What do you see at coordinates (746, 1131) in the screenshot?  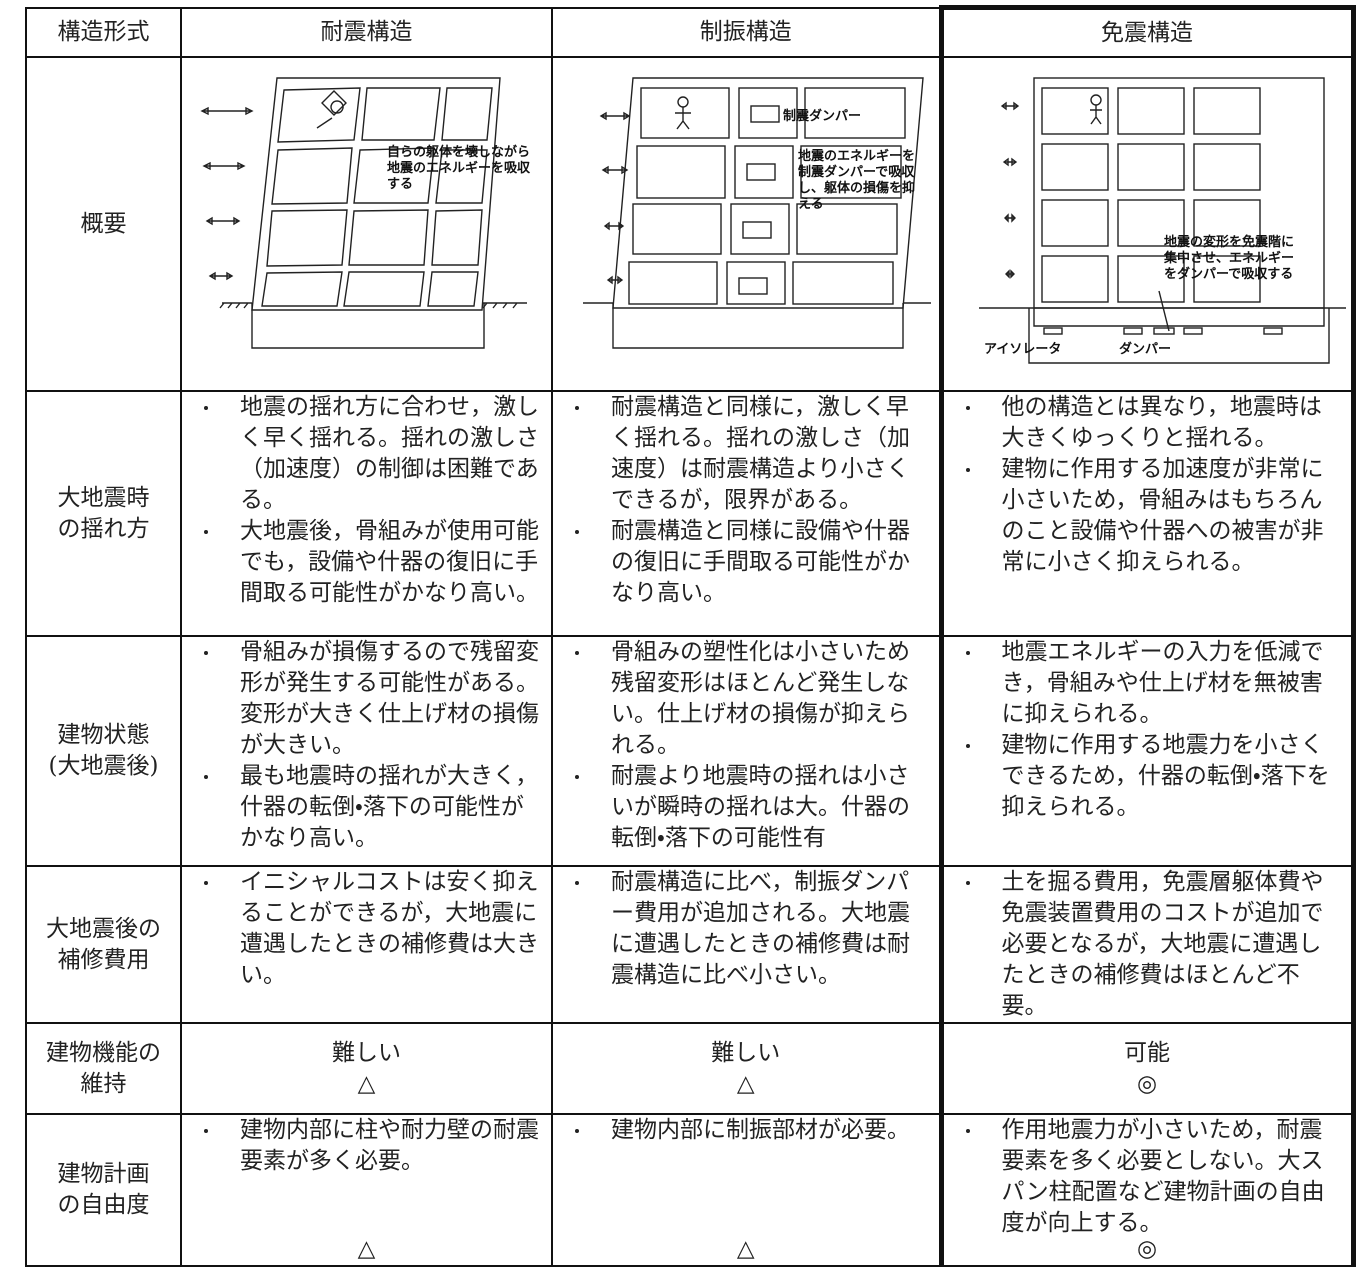 I see `bullet-item: 建物内部に制振部材が必要。` at bounding box center [746, 1131].